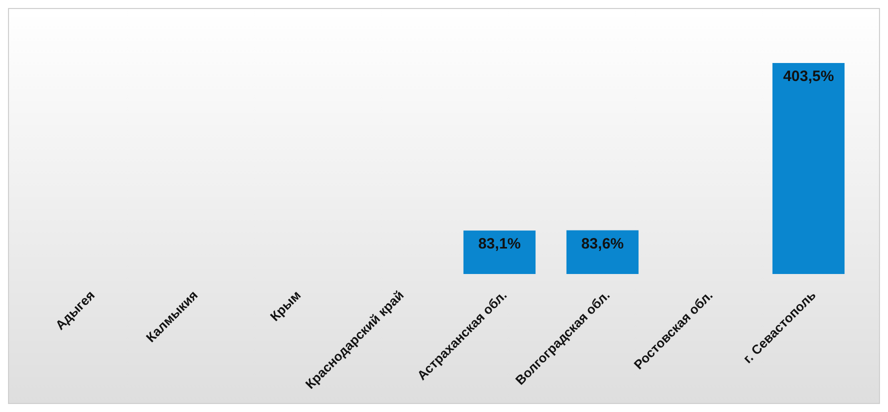 The width and height of the screenshot is (888, 412). What do you see at coordinates (499, 244) in the screenshot?
I see `data-label: 83,1%` at bounding box center [499, 244].